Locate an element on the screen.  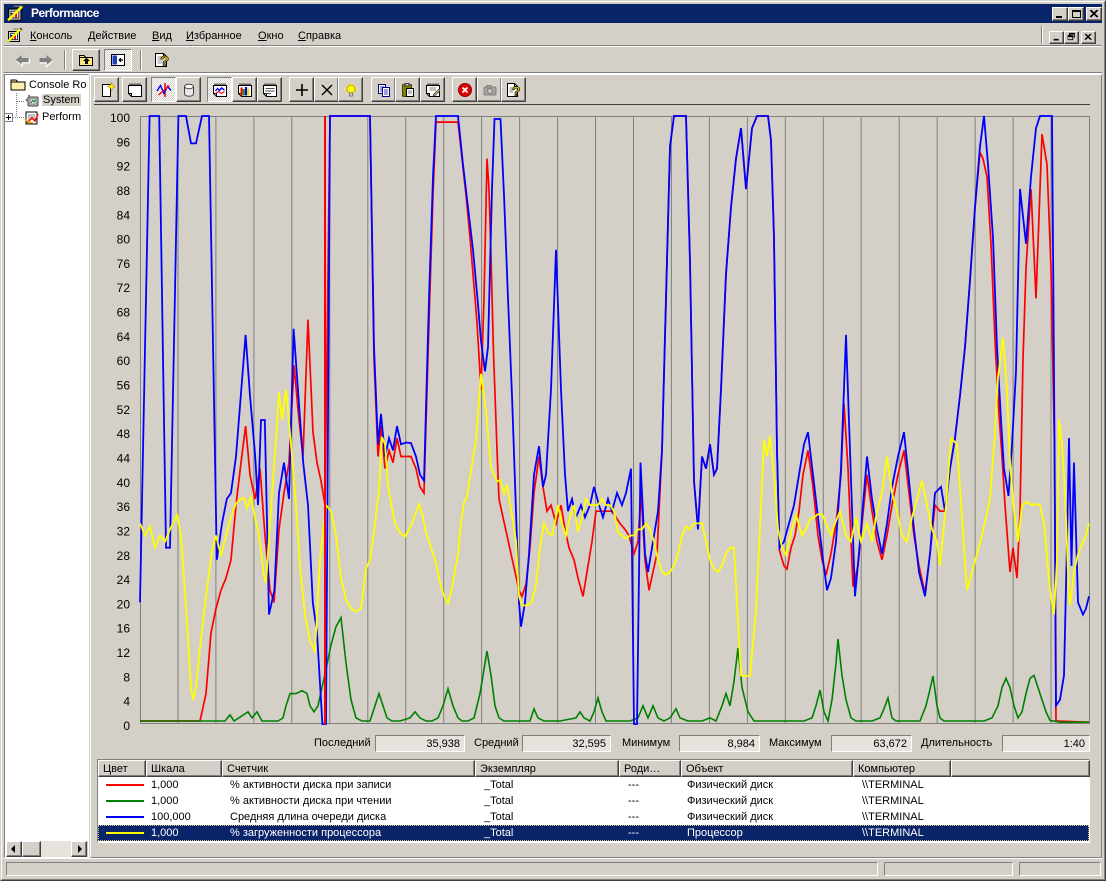
svg-text: 64 is located at coordinates (124, 337).